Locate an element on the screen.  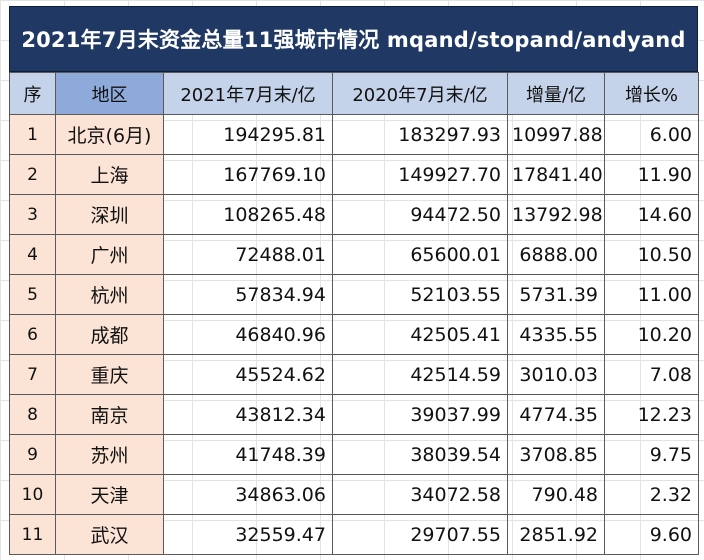
header-row: 序 地区 2021年7月末/亿 2020年7月末/亿 增量/亿 增长% is located at coordinates (354, 93).